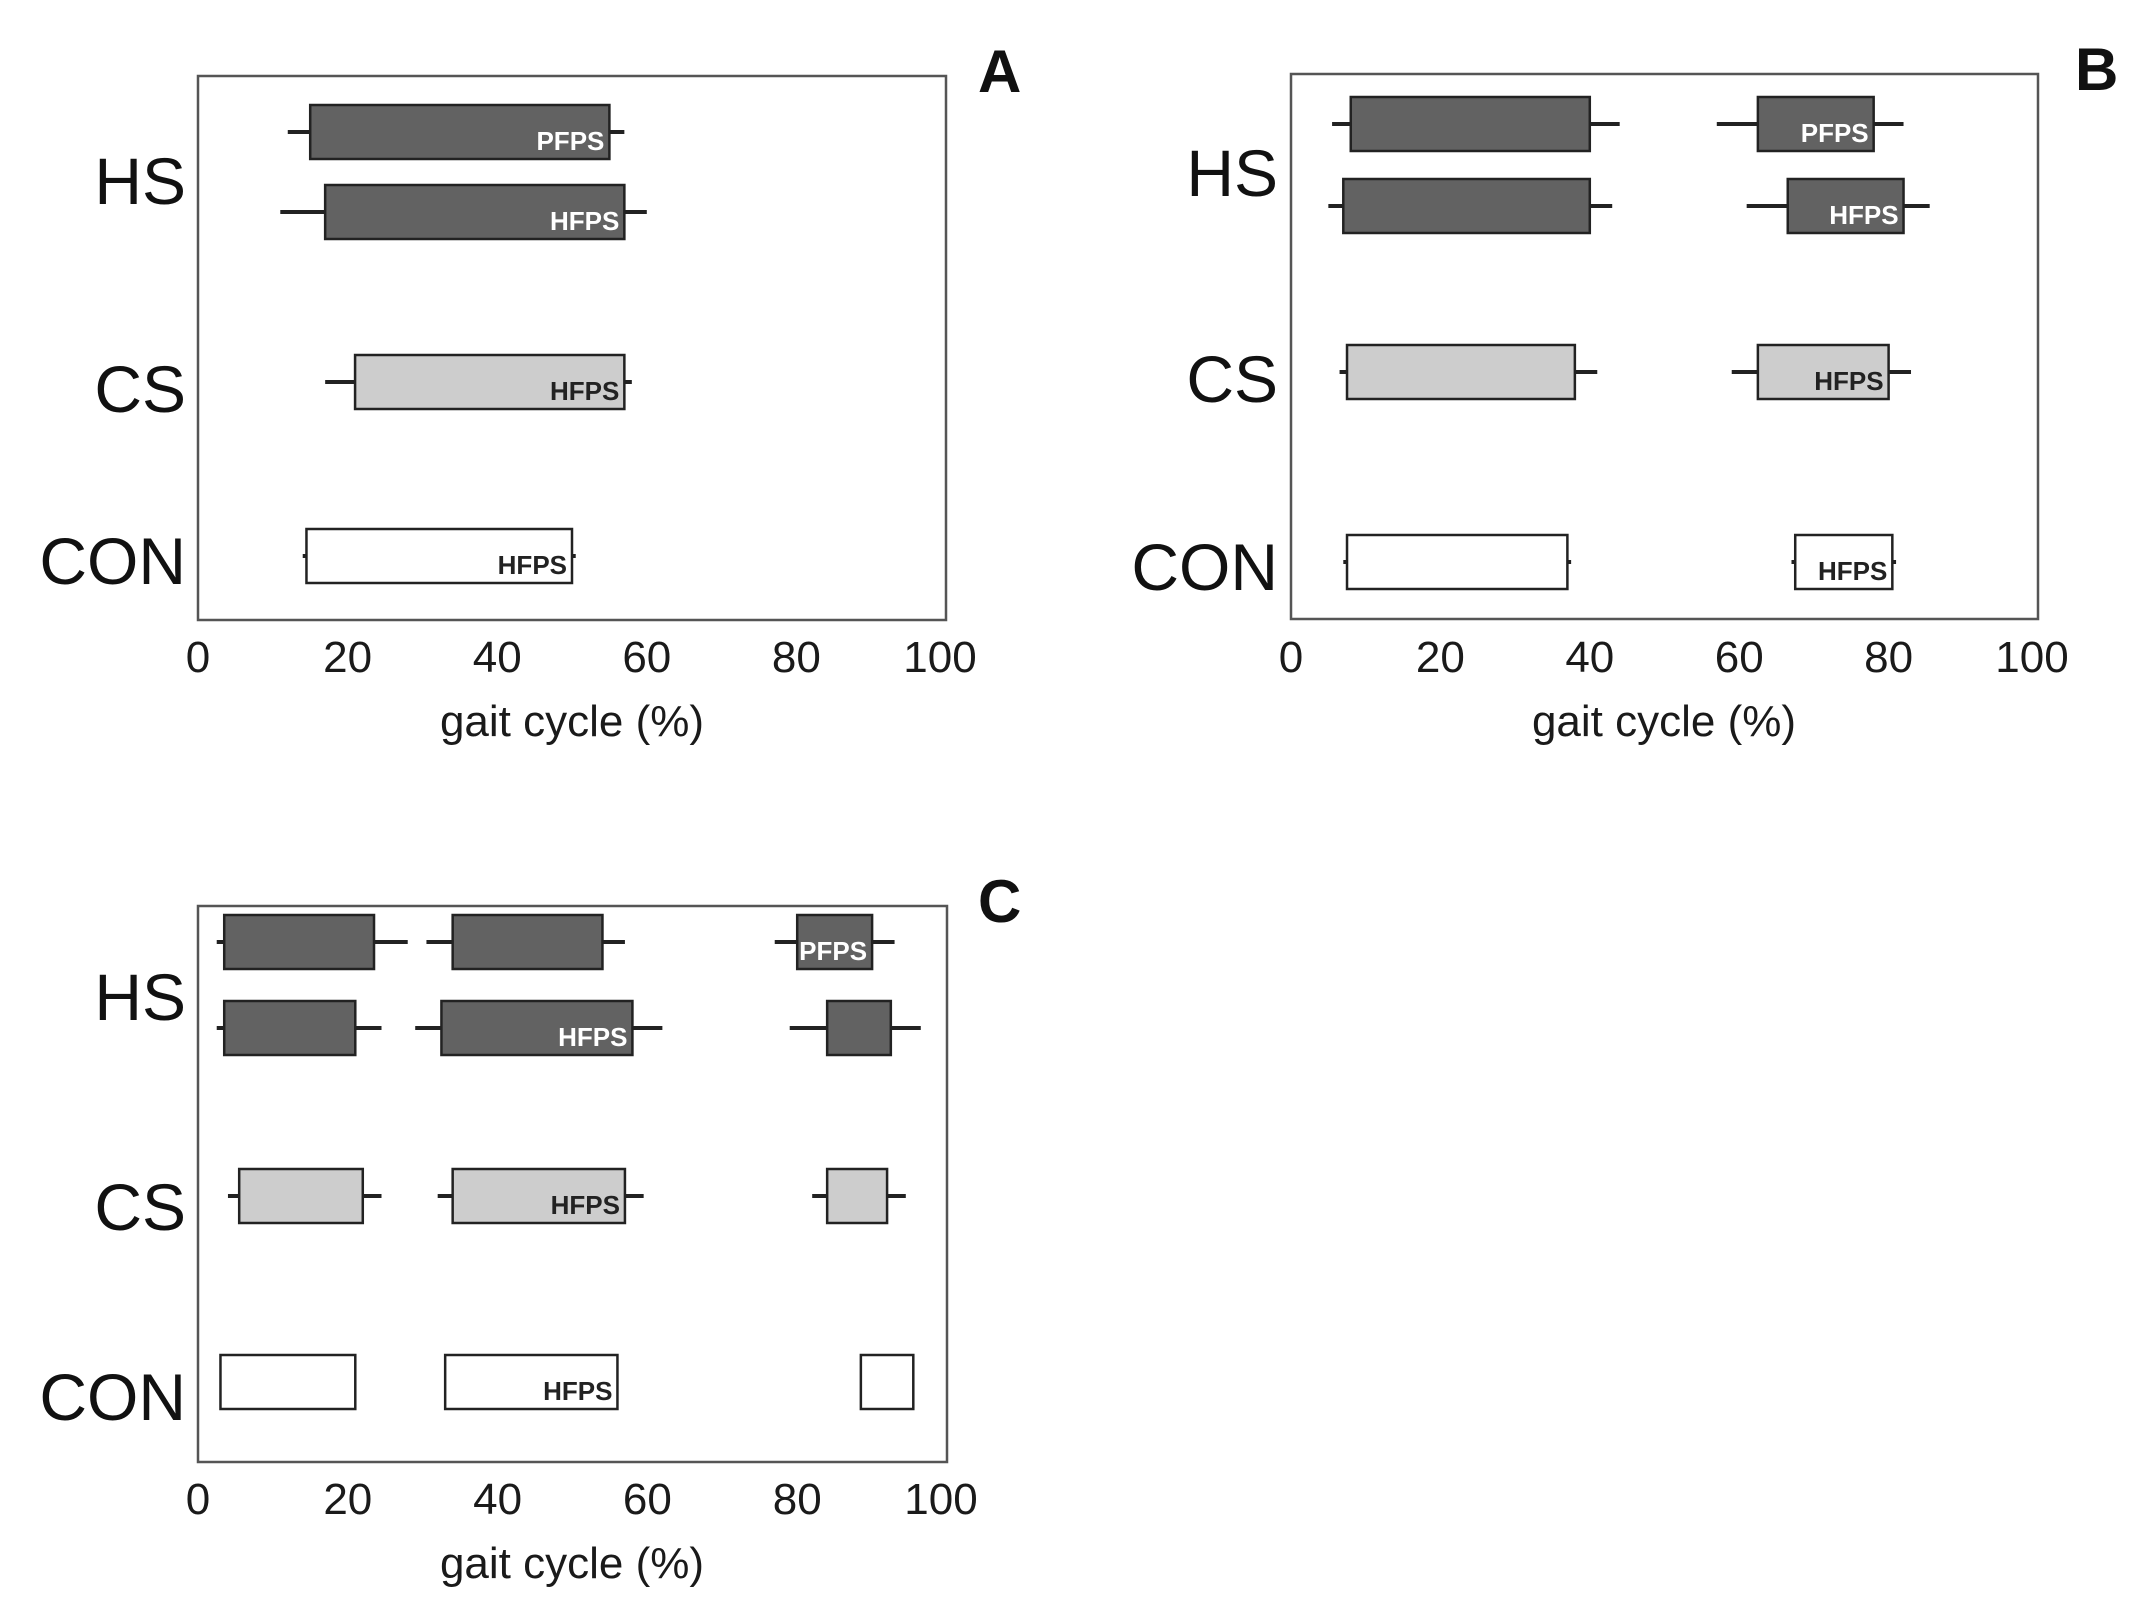 The image size is (2155, 1599). What do you see at coordinates (140, 997) in the screenshot?
I see `panel-c-label-hs: HS` at bounding box center [140, 997].